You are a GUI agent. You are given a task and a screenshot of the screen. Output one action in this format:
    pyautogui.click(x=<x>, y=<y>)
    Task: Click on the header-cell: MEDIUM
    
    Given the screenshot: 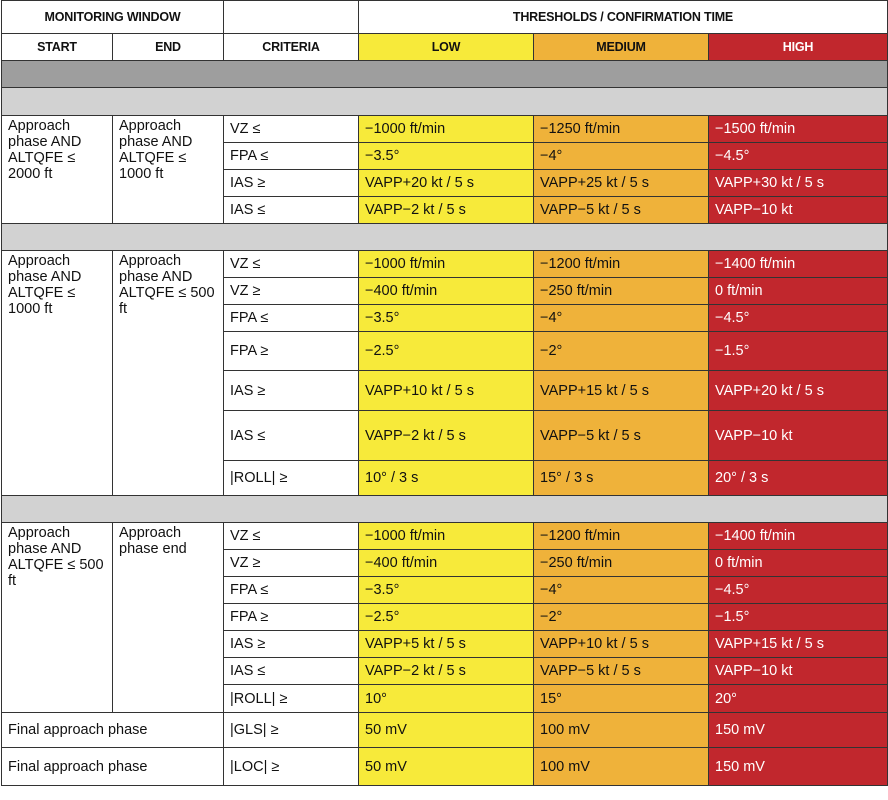 What is the action you would take?
    pyautogui.click(x=621, y=47)
    